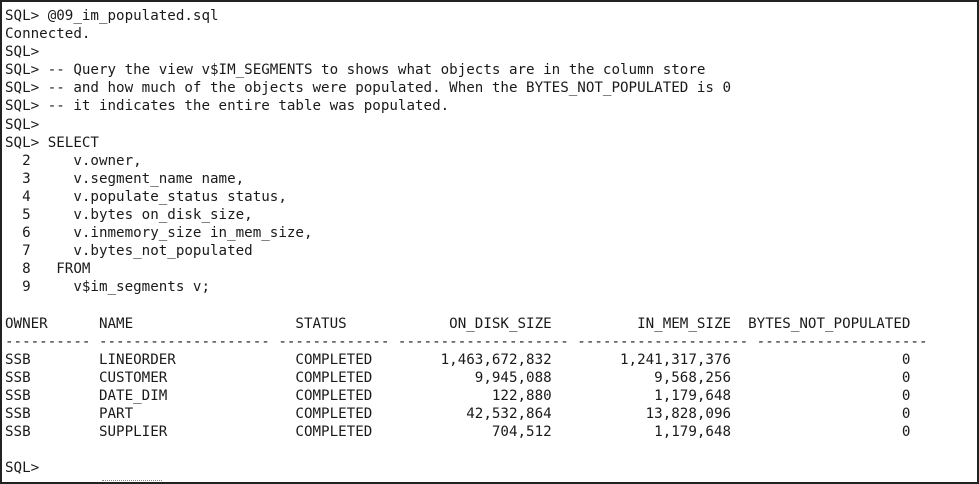 This screenshot has height=484, width=979. Describe the element at coordinates (159, 233) in the screenshot. I see `terminal-line: 6 v.inmemory_size in_mem_size,` at that location.